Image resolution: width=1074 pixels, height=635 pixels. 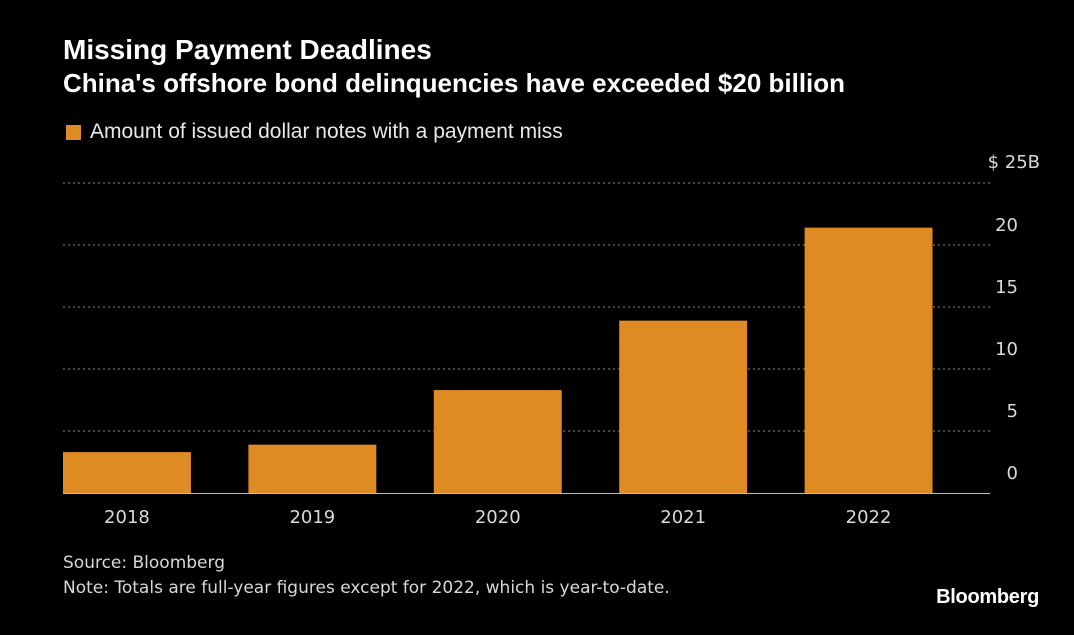 What do you see at coordinates (1006, 287) in the screenshot?
I see `y-tick-label: 15` at bounding box center [1006, 287].